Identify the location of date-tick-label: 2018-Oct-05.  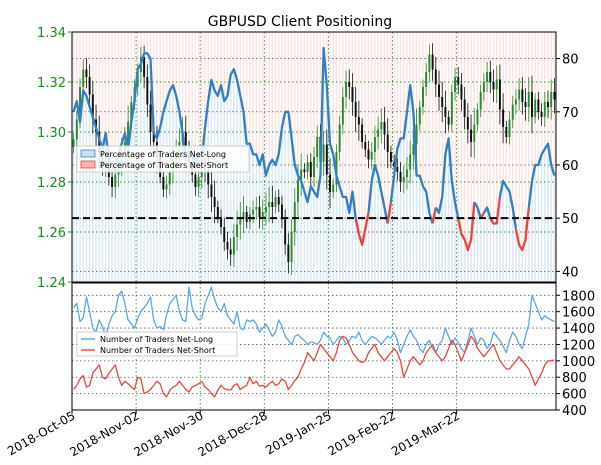
(41, 433).